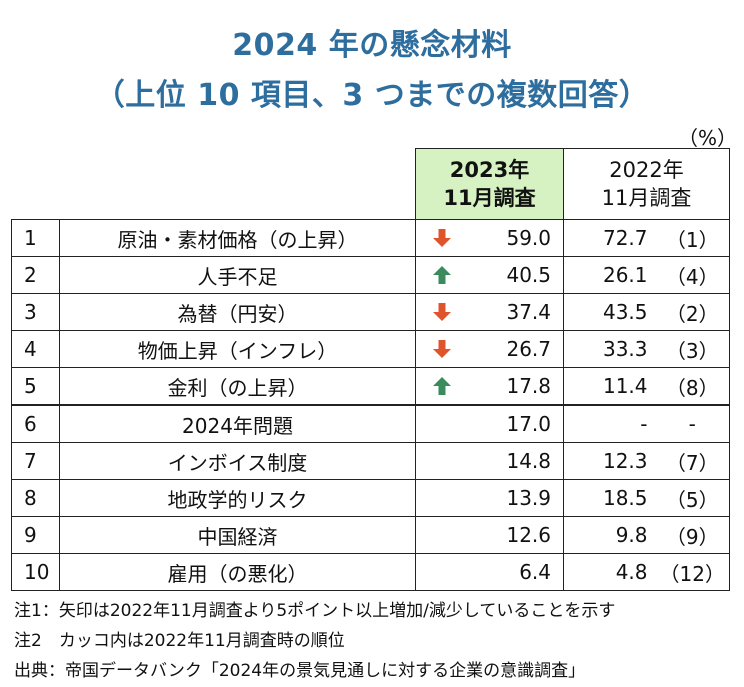 This screenshot has height=687, width=744. Describe the element at coordinates (179, 641) in the screenshot. I see `note-2: 注2 カッコ内は2022年11月調査時の順位` at that location.